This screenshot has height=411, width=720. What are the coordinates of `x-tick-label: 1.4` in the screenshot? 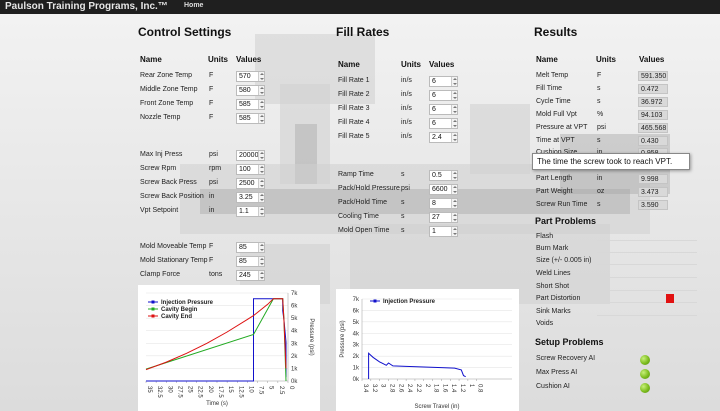 It's located at (453, 388).